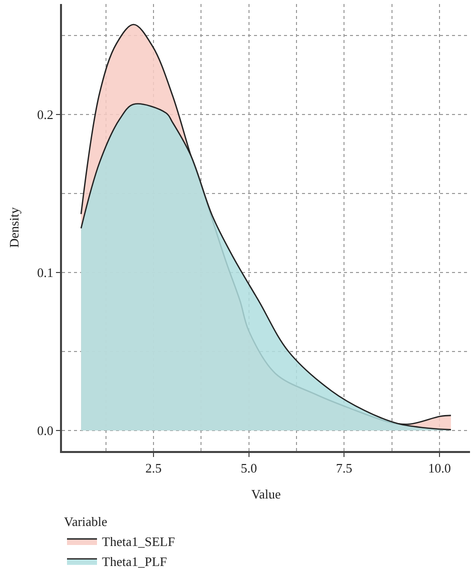 This screenshot has width=474, height=587. Describe the element at coordinates (45, 114) in the screenshot. I see `y-tick-label: 0.2` at that location.